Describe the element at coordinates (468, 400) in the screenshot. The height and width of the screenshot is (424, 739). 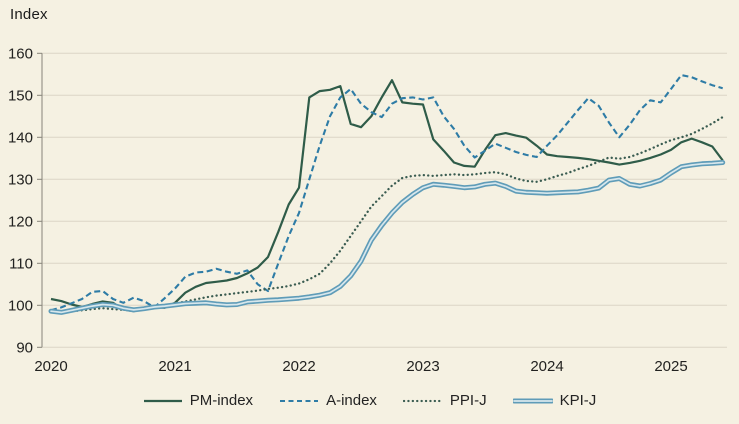
I see `legend-label-ppi-j: PPI-J` at that location.